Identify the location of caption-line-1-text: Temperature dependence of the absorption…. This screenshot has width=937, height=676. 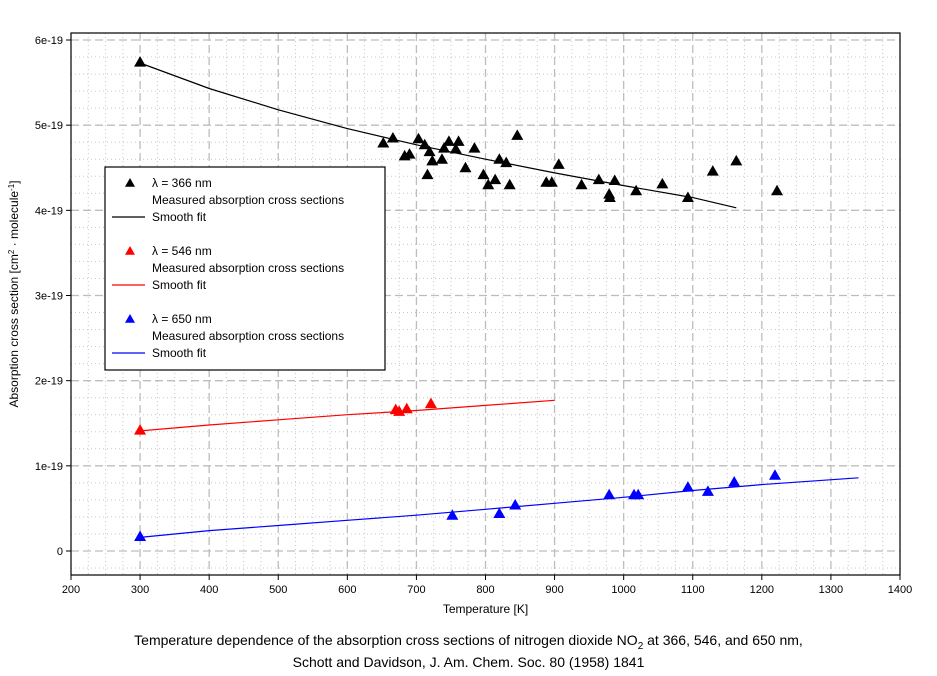
(386, 640).